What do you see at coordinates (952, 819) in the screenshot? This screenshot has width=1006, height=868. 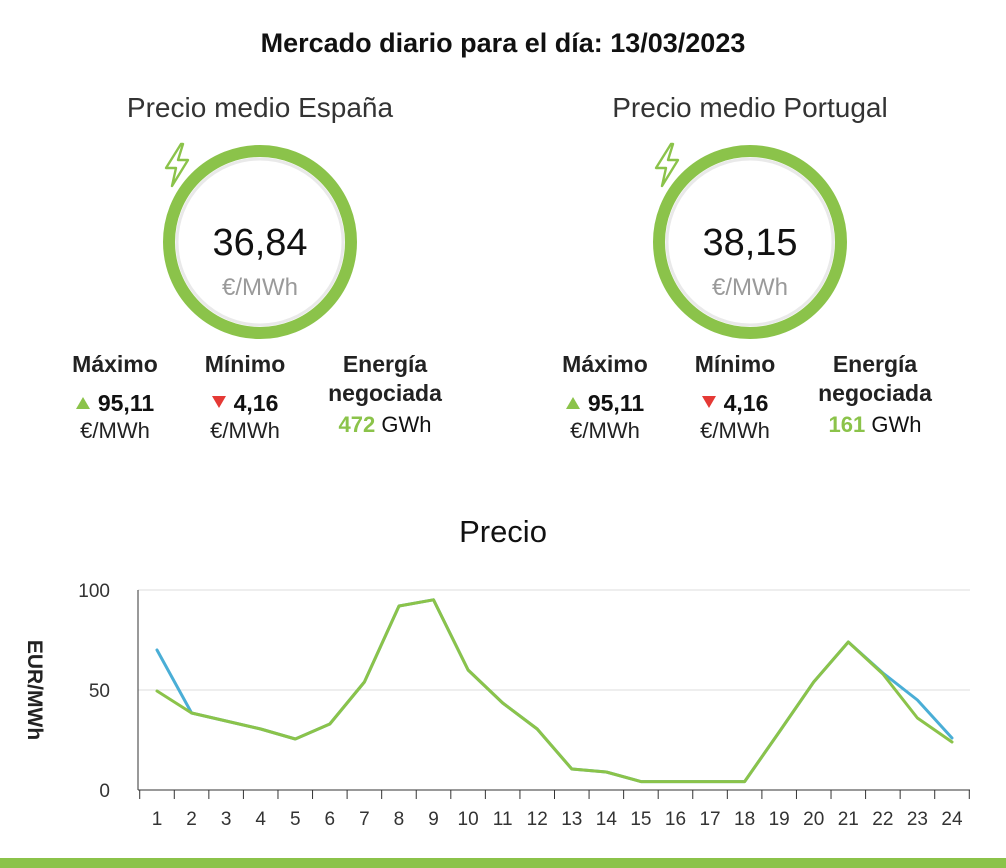 I see `x-tick-label: 24` at bounding box center [952, 819].